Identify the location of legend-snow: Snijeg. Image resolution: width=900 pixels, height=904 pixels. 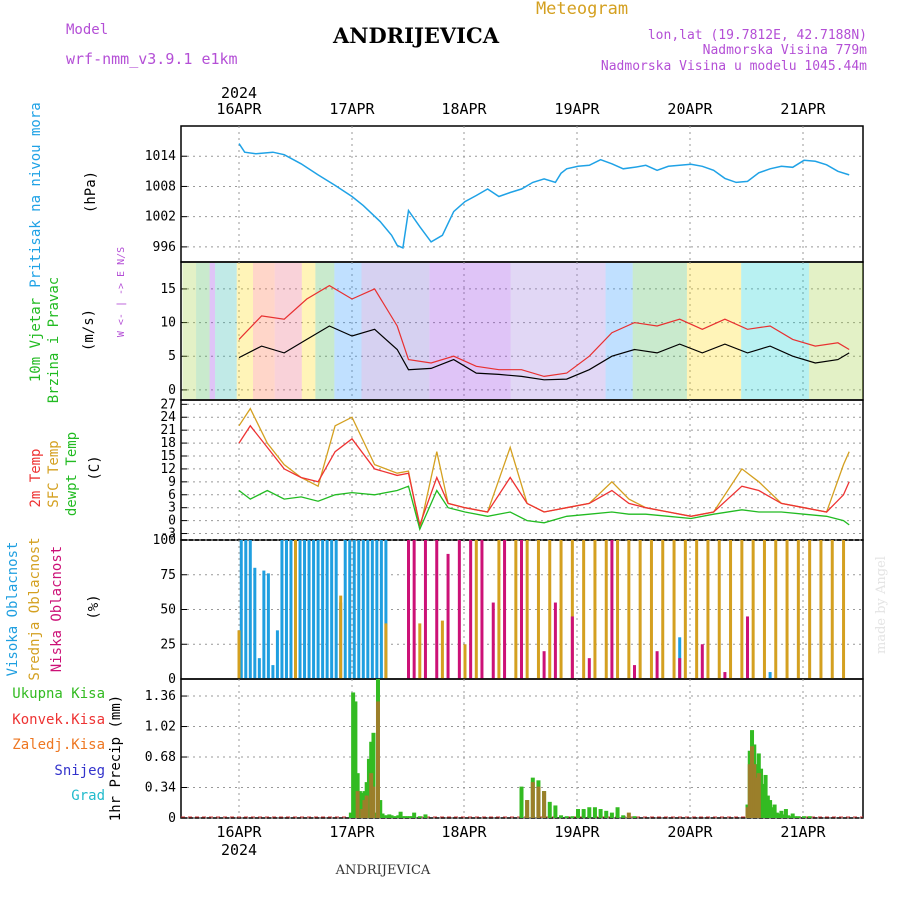
(79, 771).